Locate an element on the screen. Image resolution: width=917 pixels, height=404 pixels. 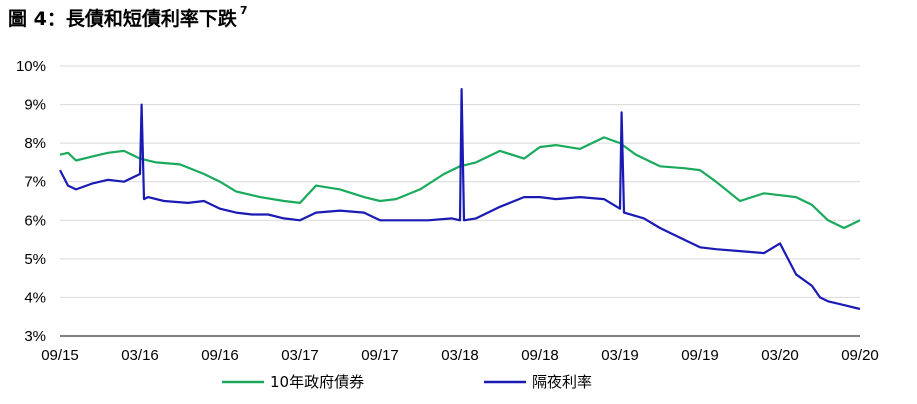
x-tick-label: 09/20 is located at coordinates (860, 355).